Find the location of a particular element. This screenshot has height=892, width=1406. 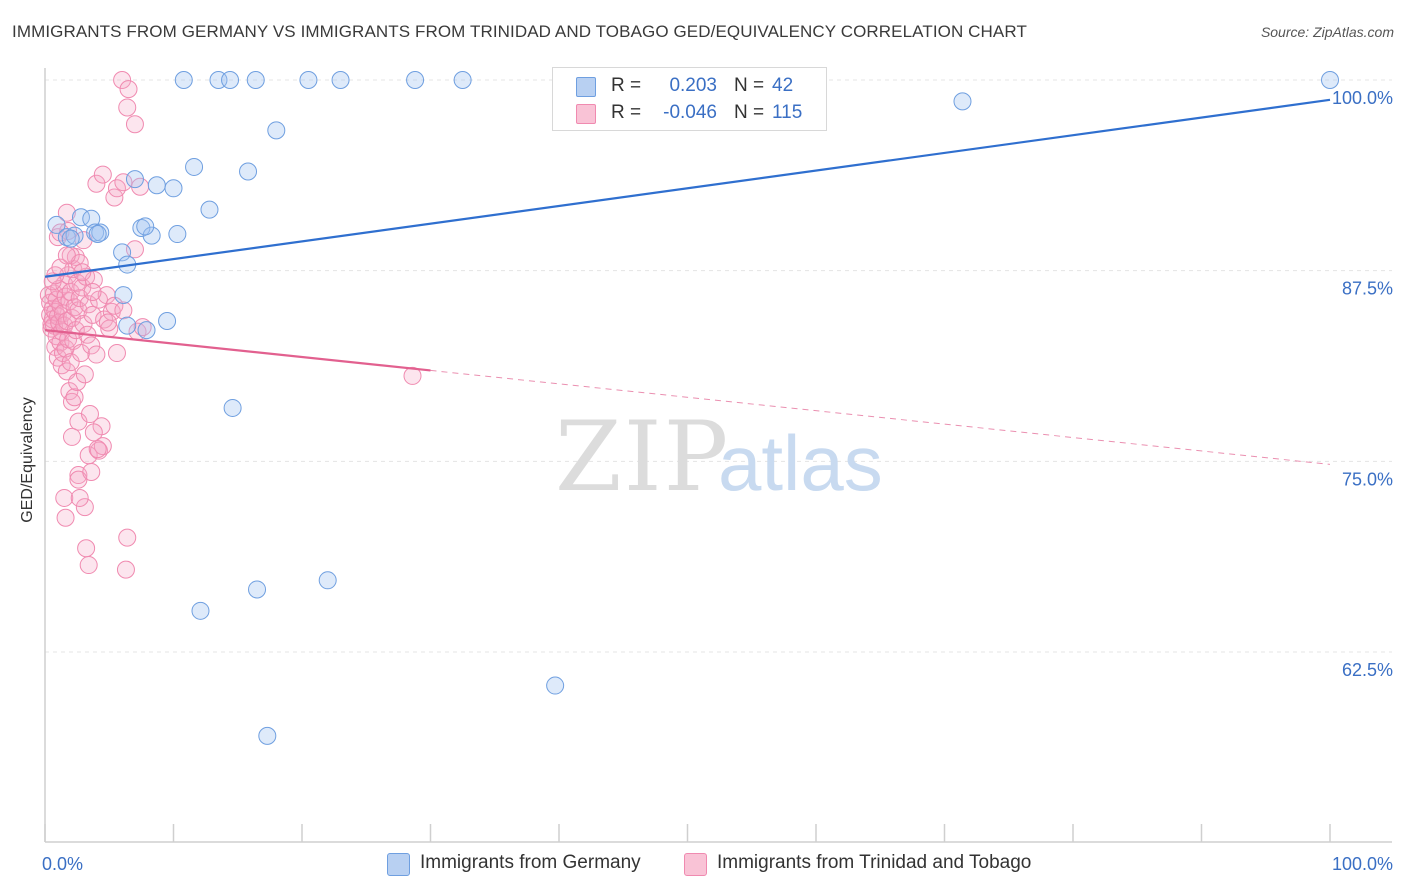

x-tick-labels: 0.0% 100.0% is located at coordinates (717, 864).